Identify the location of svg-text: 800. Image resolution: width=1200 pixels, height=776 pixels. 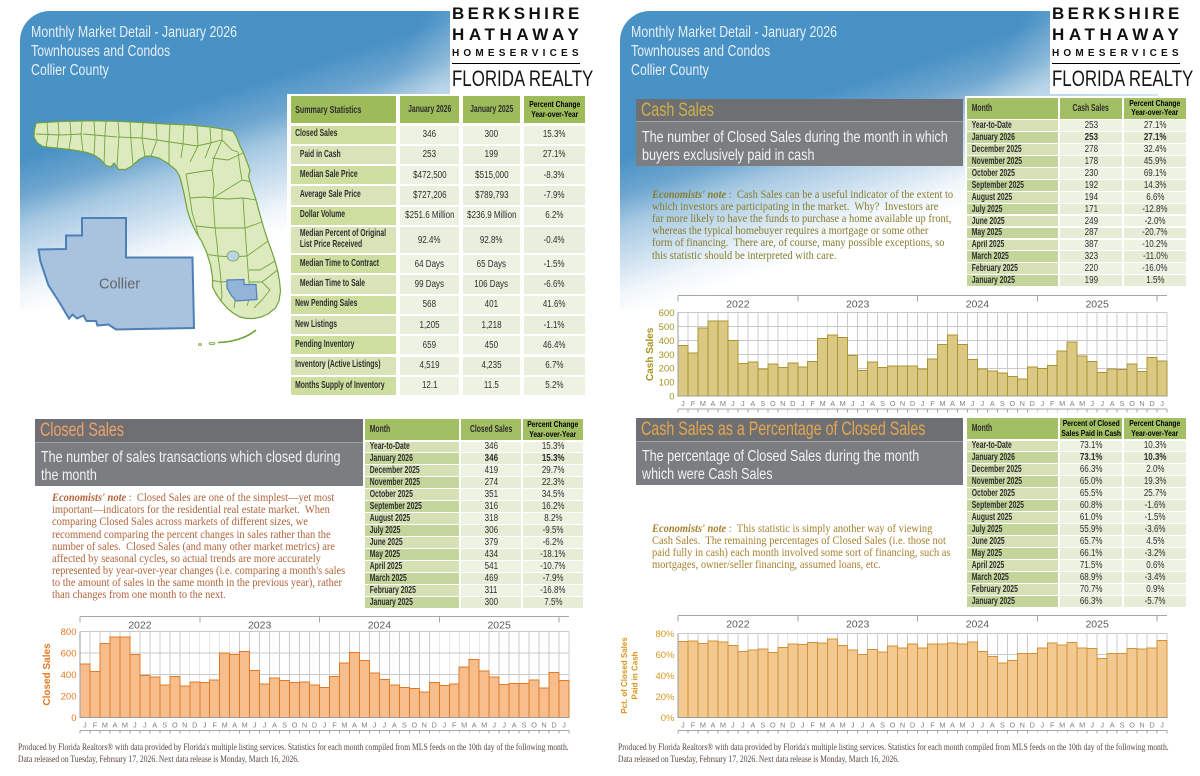
(69, 632).